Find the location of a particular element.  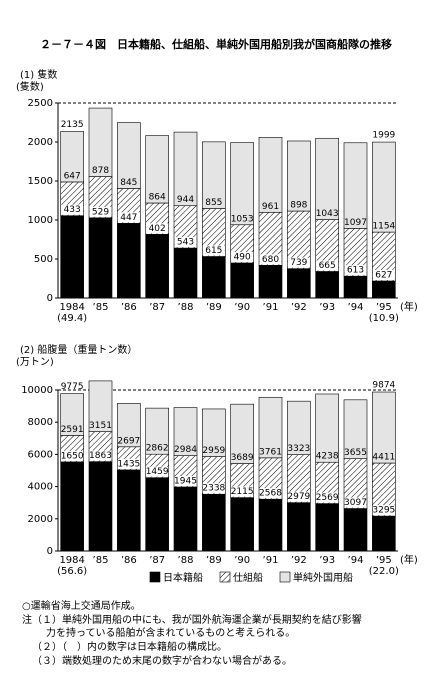

x-tick-label: ’87 is located at coordinates (157, 560).